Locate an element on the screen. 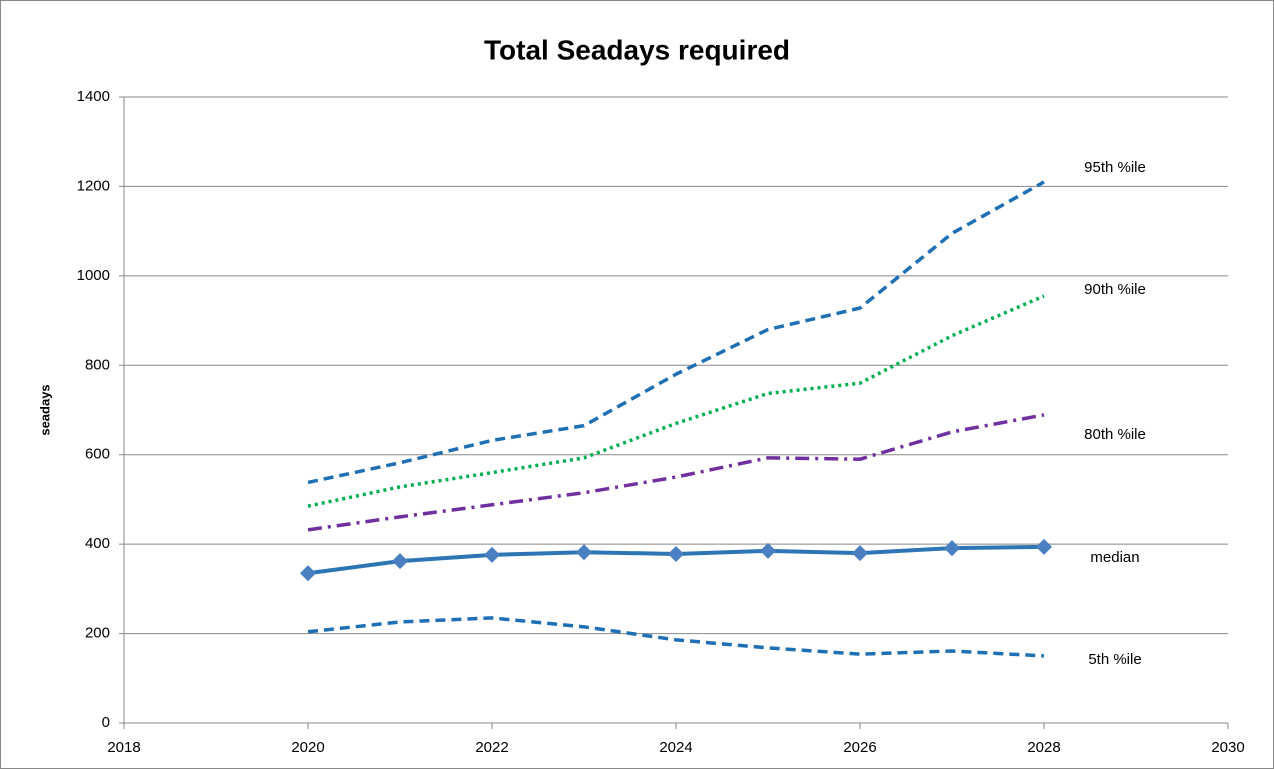 This screenshot has width=1274, height=769. x-tick-label: 2030 is located at coordinates (1227, 747).